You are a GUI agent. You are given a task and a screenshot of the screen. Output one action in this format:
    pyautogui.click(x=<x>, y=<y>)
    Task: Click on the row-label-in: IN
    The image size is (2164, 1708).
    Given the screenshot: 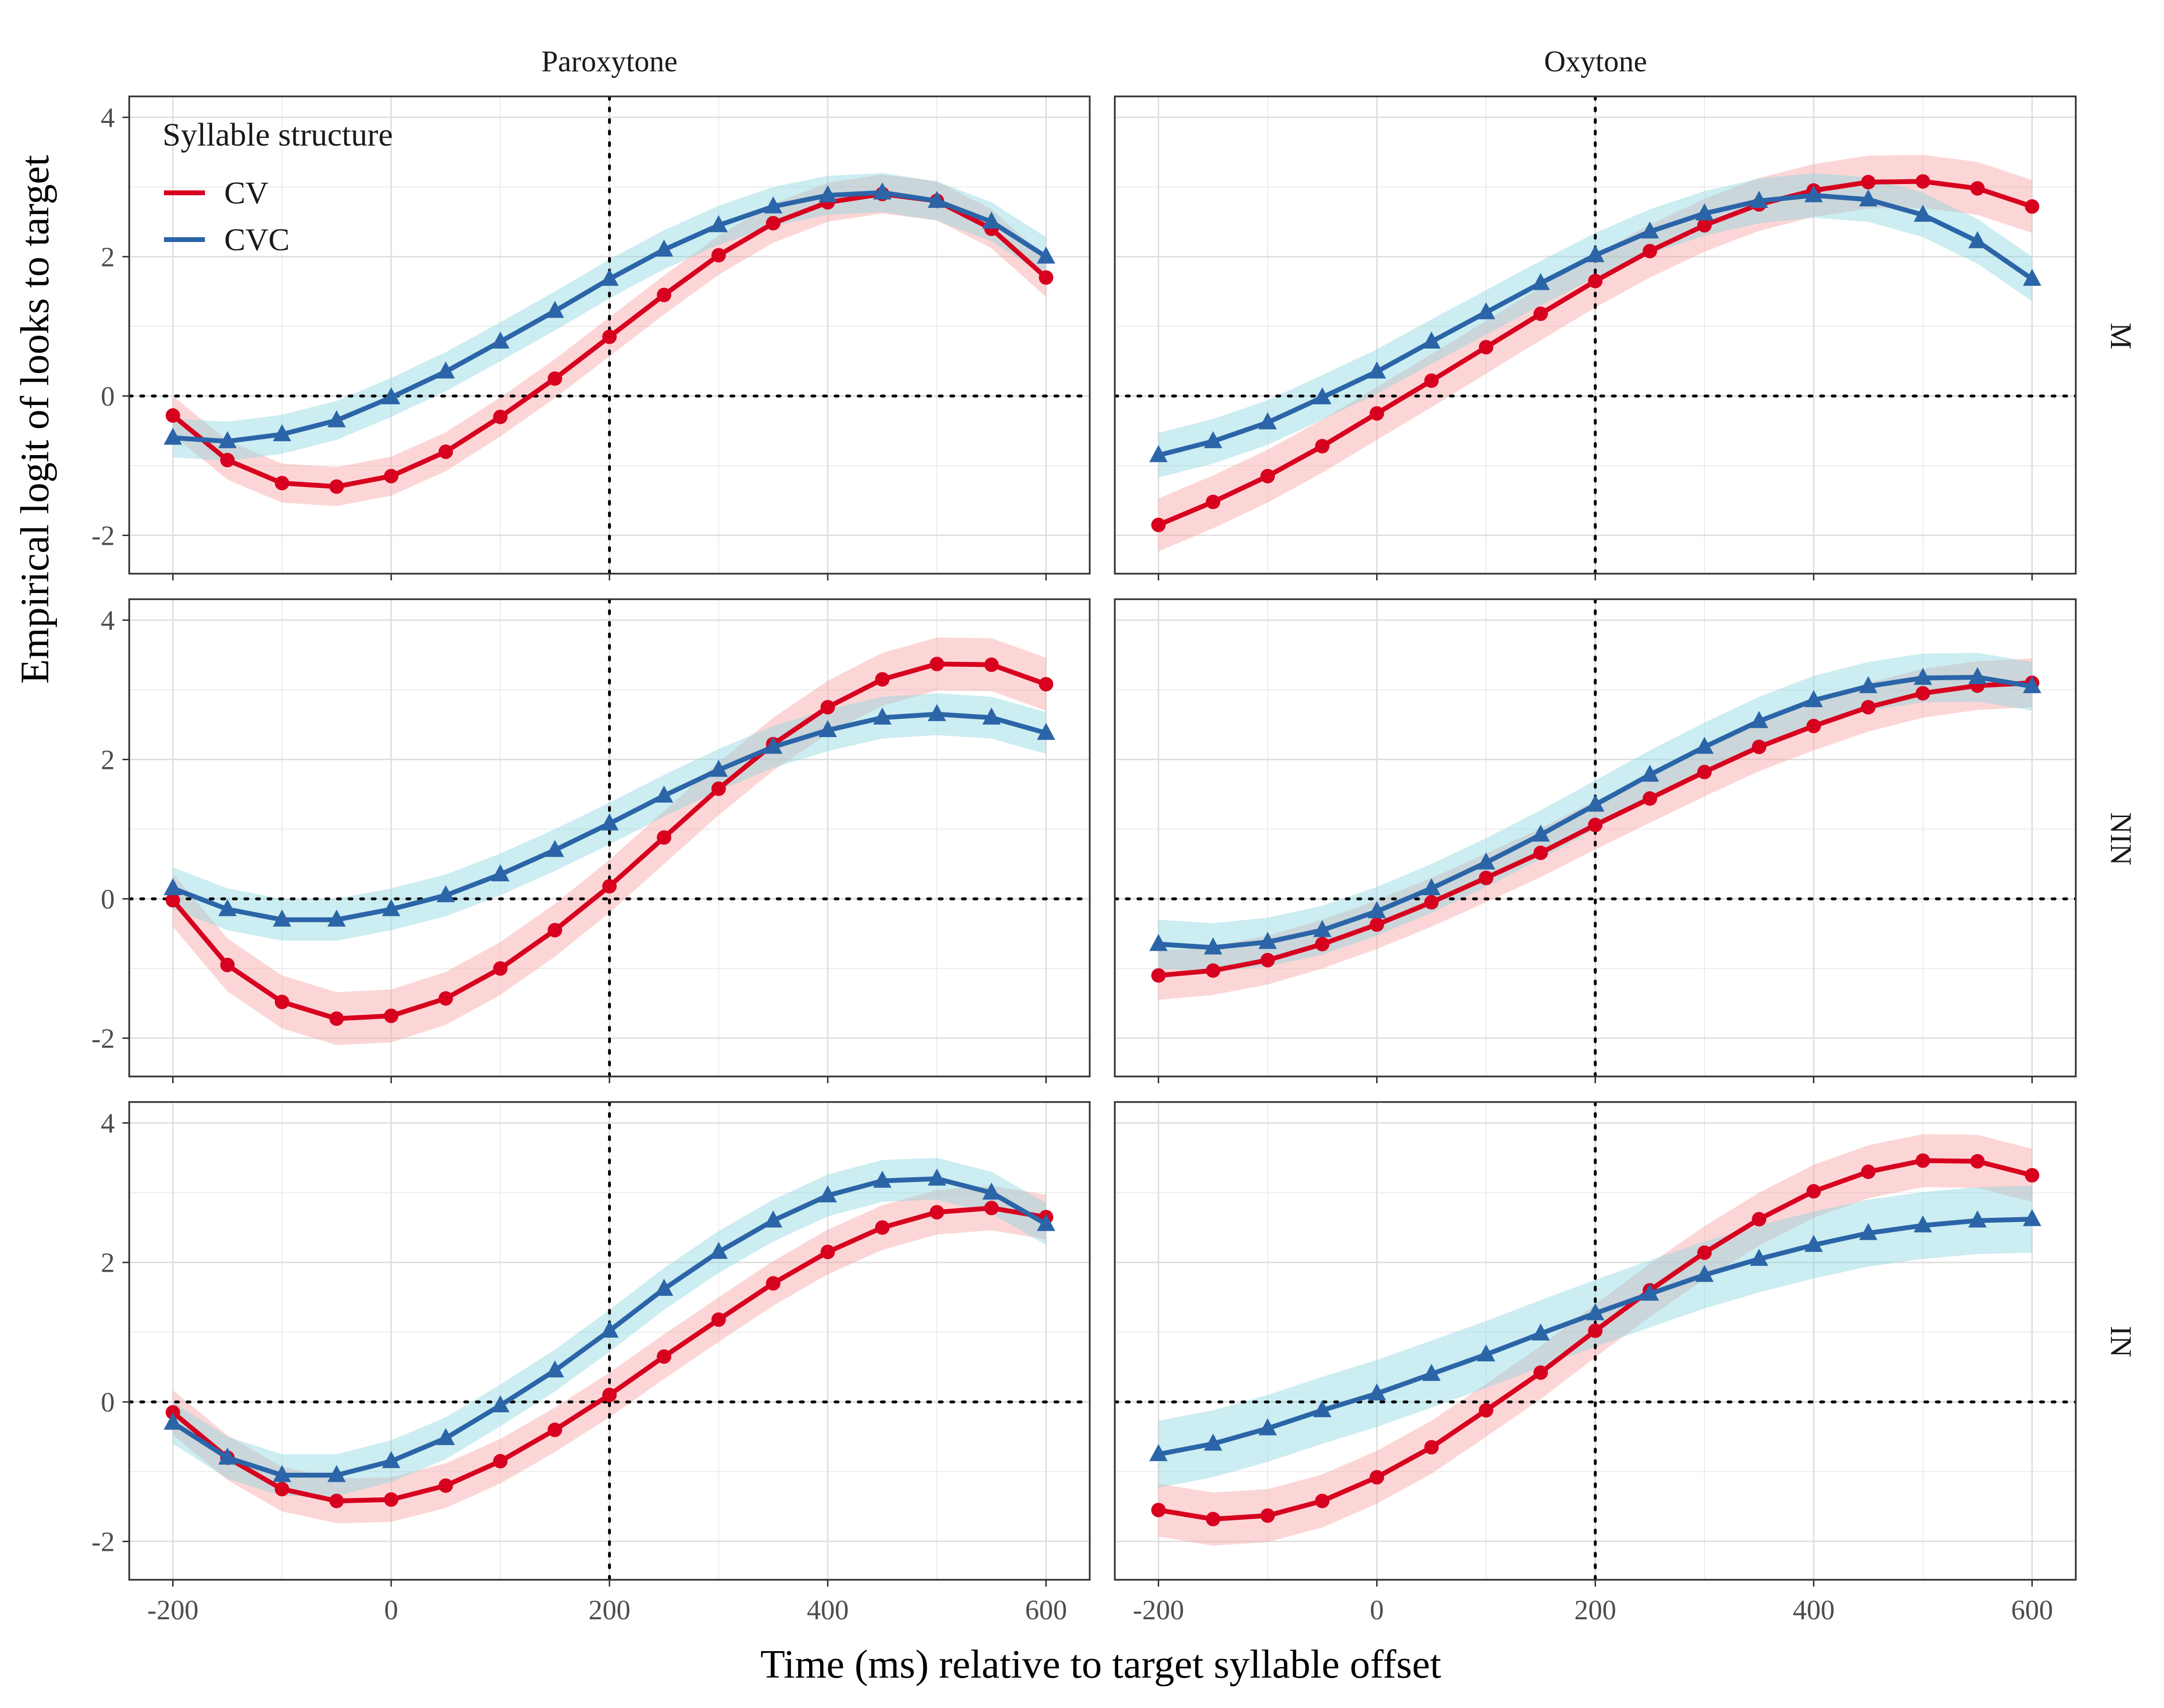 What is the action you would take?
    pyautogui.click(x=2120, y=1341)
    